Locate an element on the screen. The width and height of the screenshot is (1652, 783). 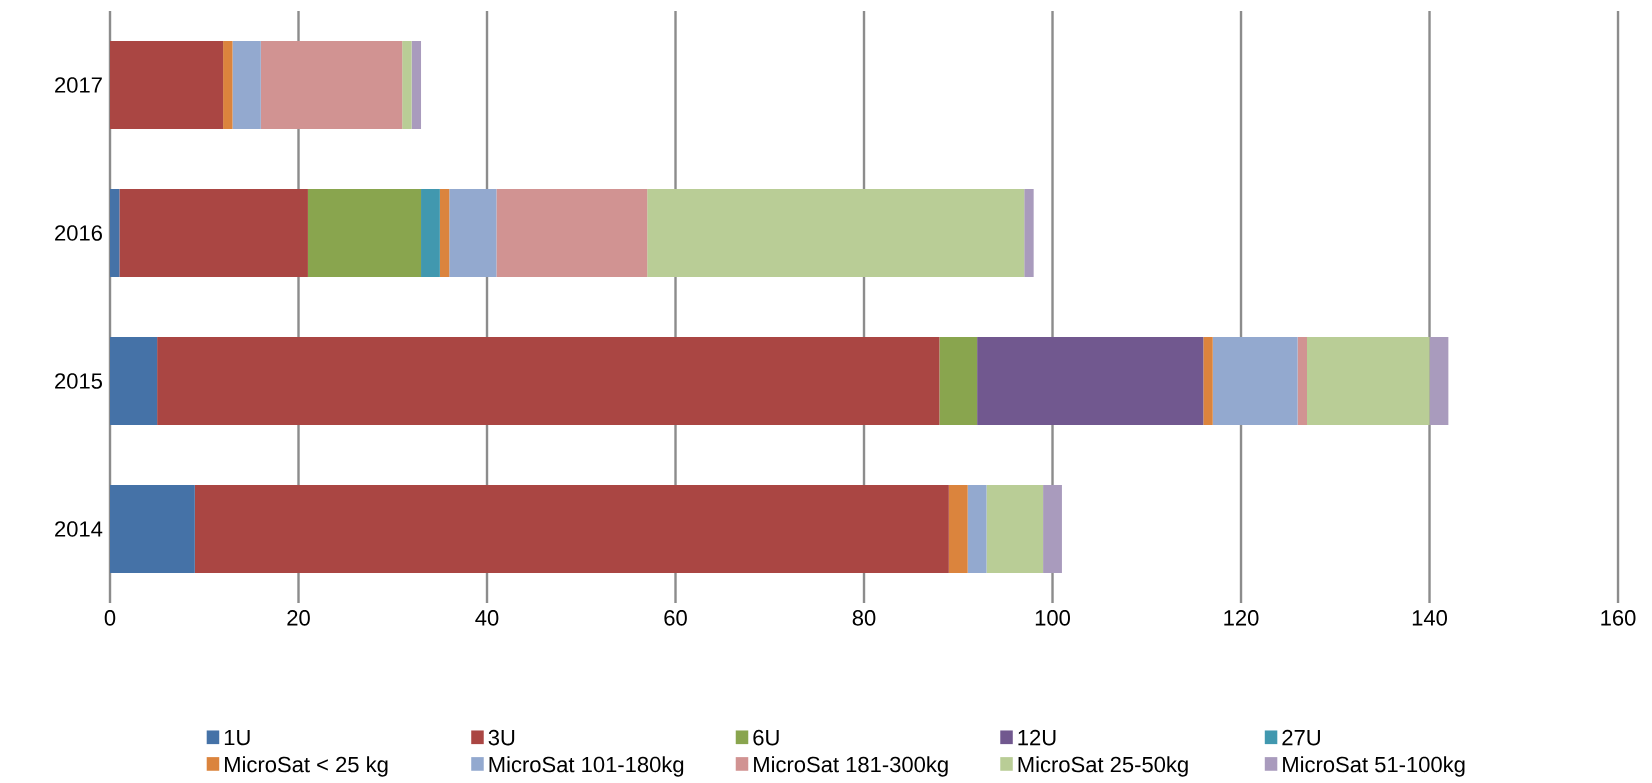
legend-label: 12U is located at coordinates (1037, 737).